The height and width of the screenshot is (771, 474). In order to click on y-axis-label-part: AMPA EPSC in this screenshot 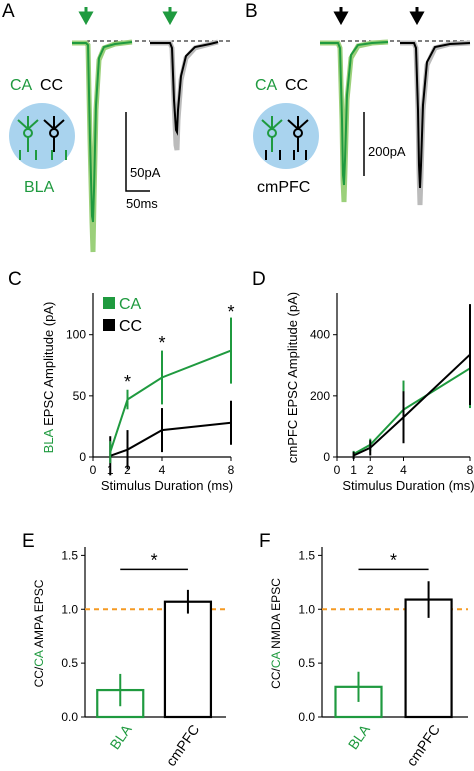, I will do `click(39, 614)`.